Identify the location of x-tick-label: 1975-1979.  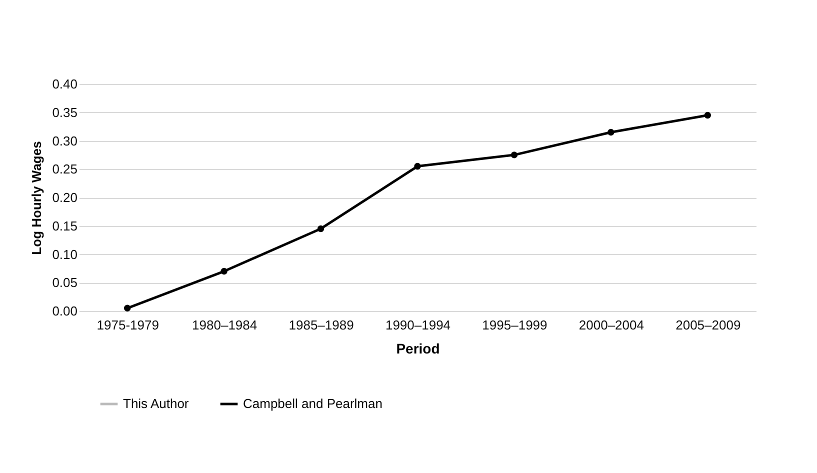
(127, 325).